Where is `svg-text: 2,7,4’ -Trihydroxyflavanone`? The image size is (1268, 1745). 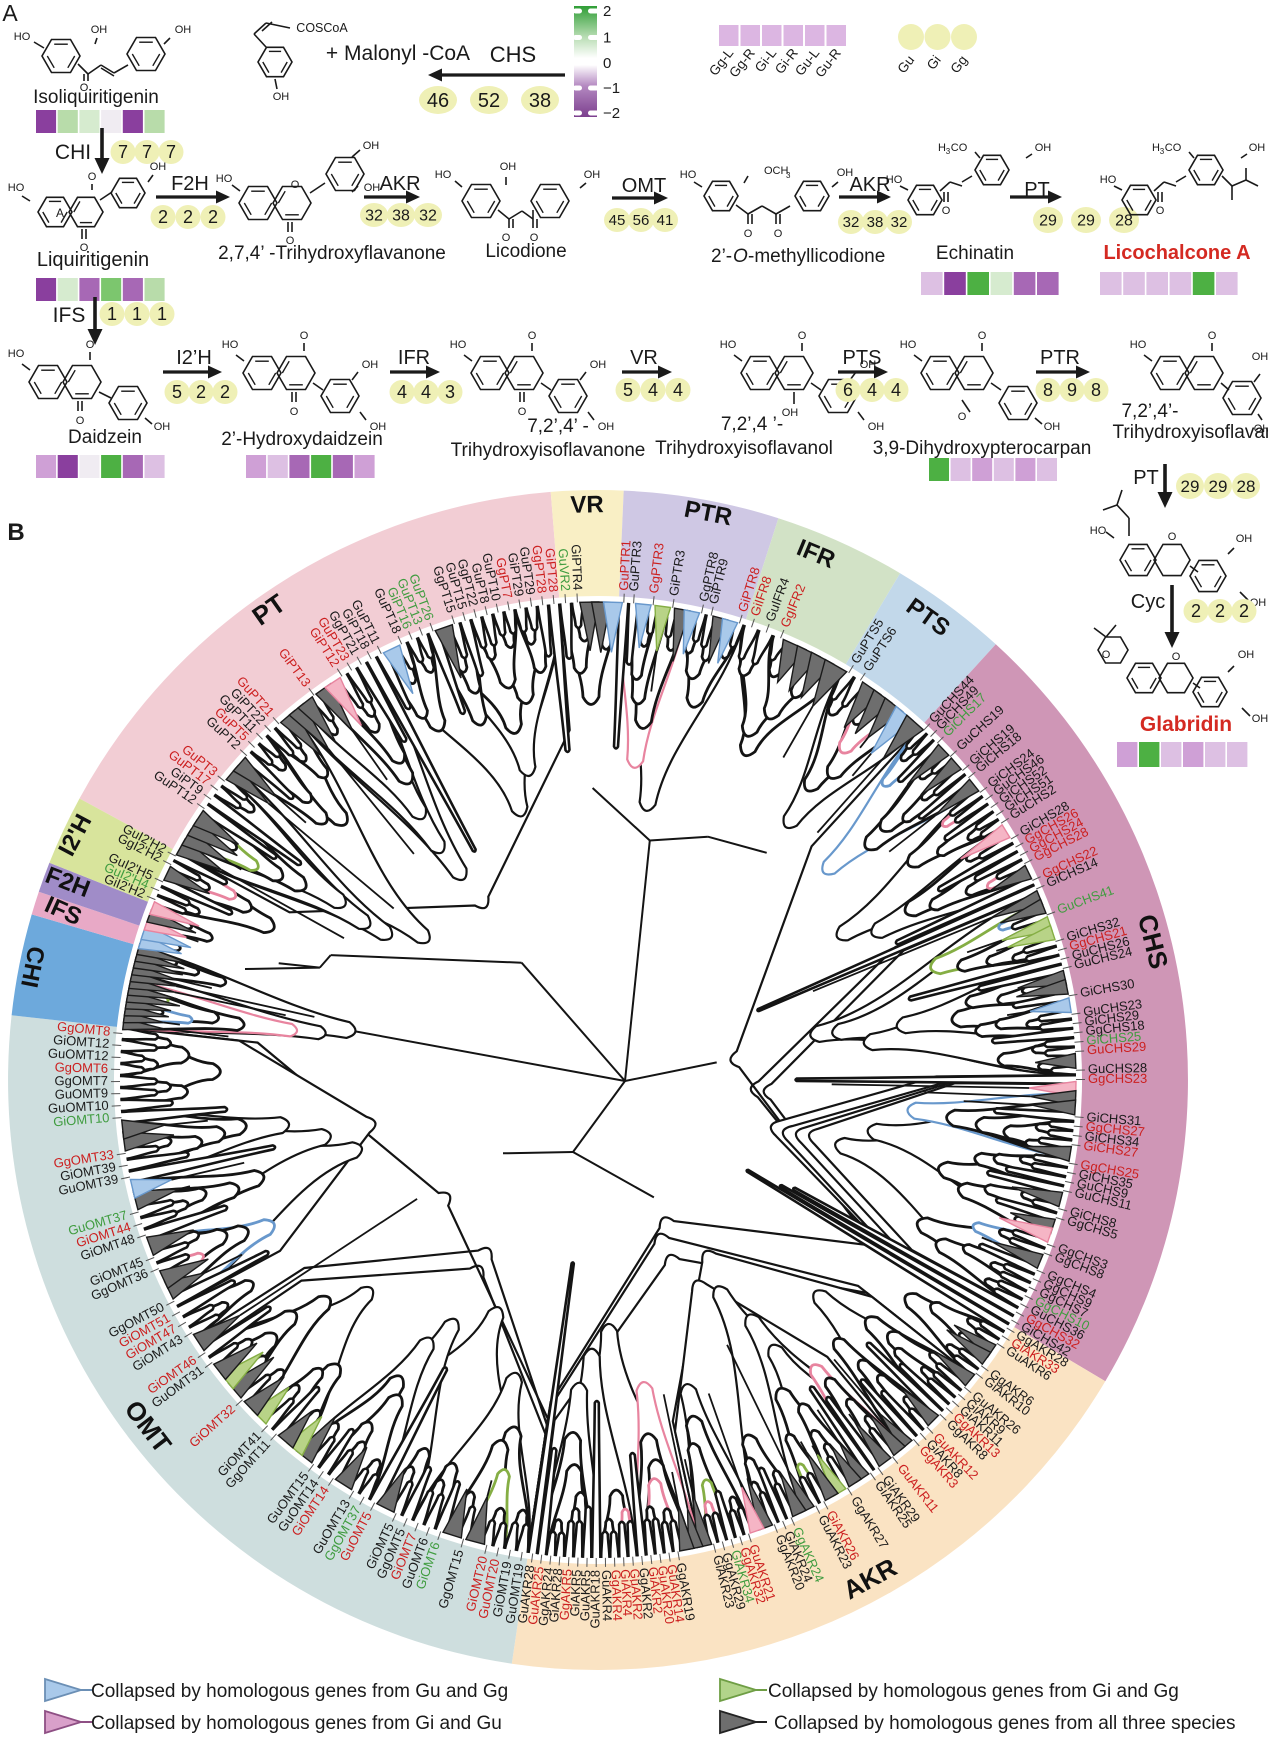
svg-text: 2,7,4’ -Trihydroxyflavanone is located at coordinates (332, 253).